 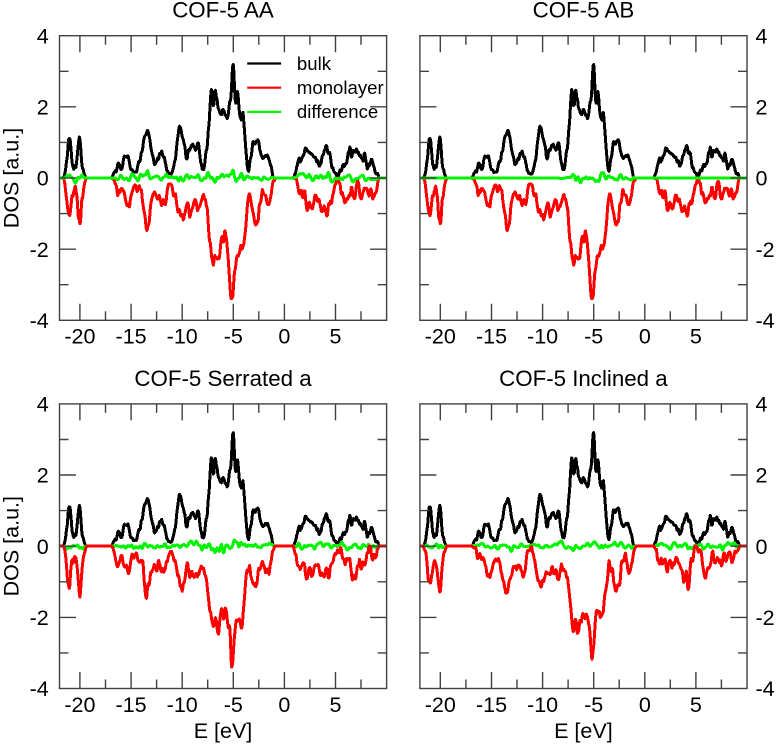 I want to click on svg-text: difference, so click(x=337, y=111).